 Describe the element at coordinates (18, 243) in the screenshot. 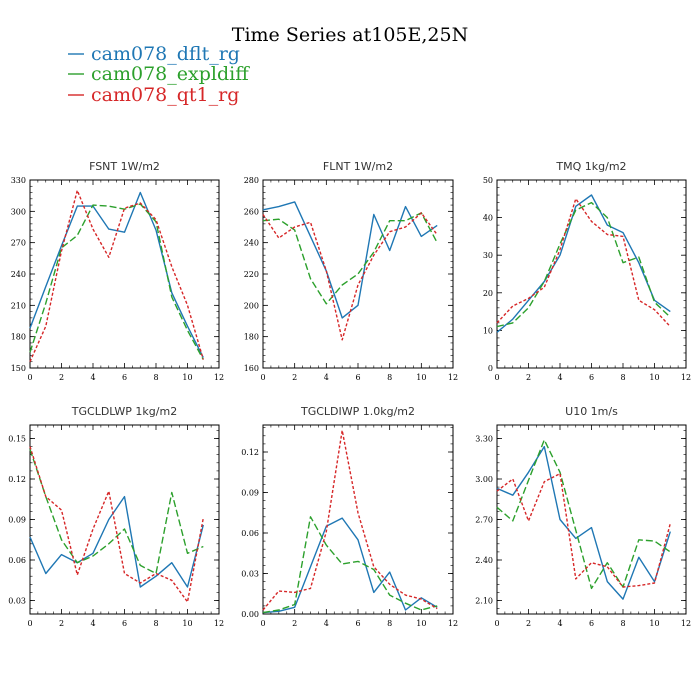

I see `y-tick-label: 270` at that location.